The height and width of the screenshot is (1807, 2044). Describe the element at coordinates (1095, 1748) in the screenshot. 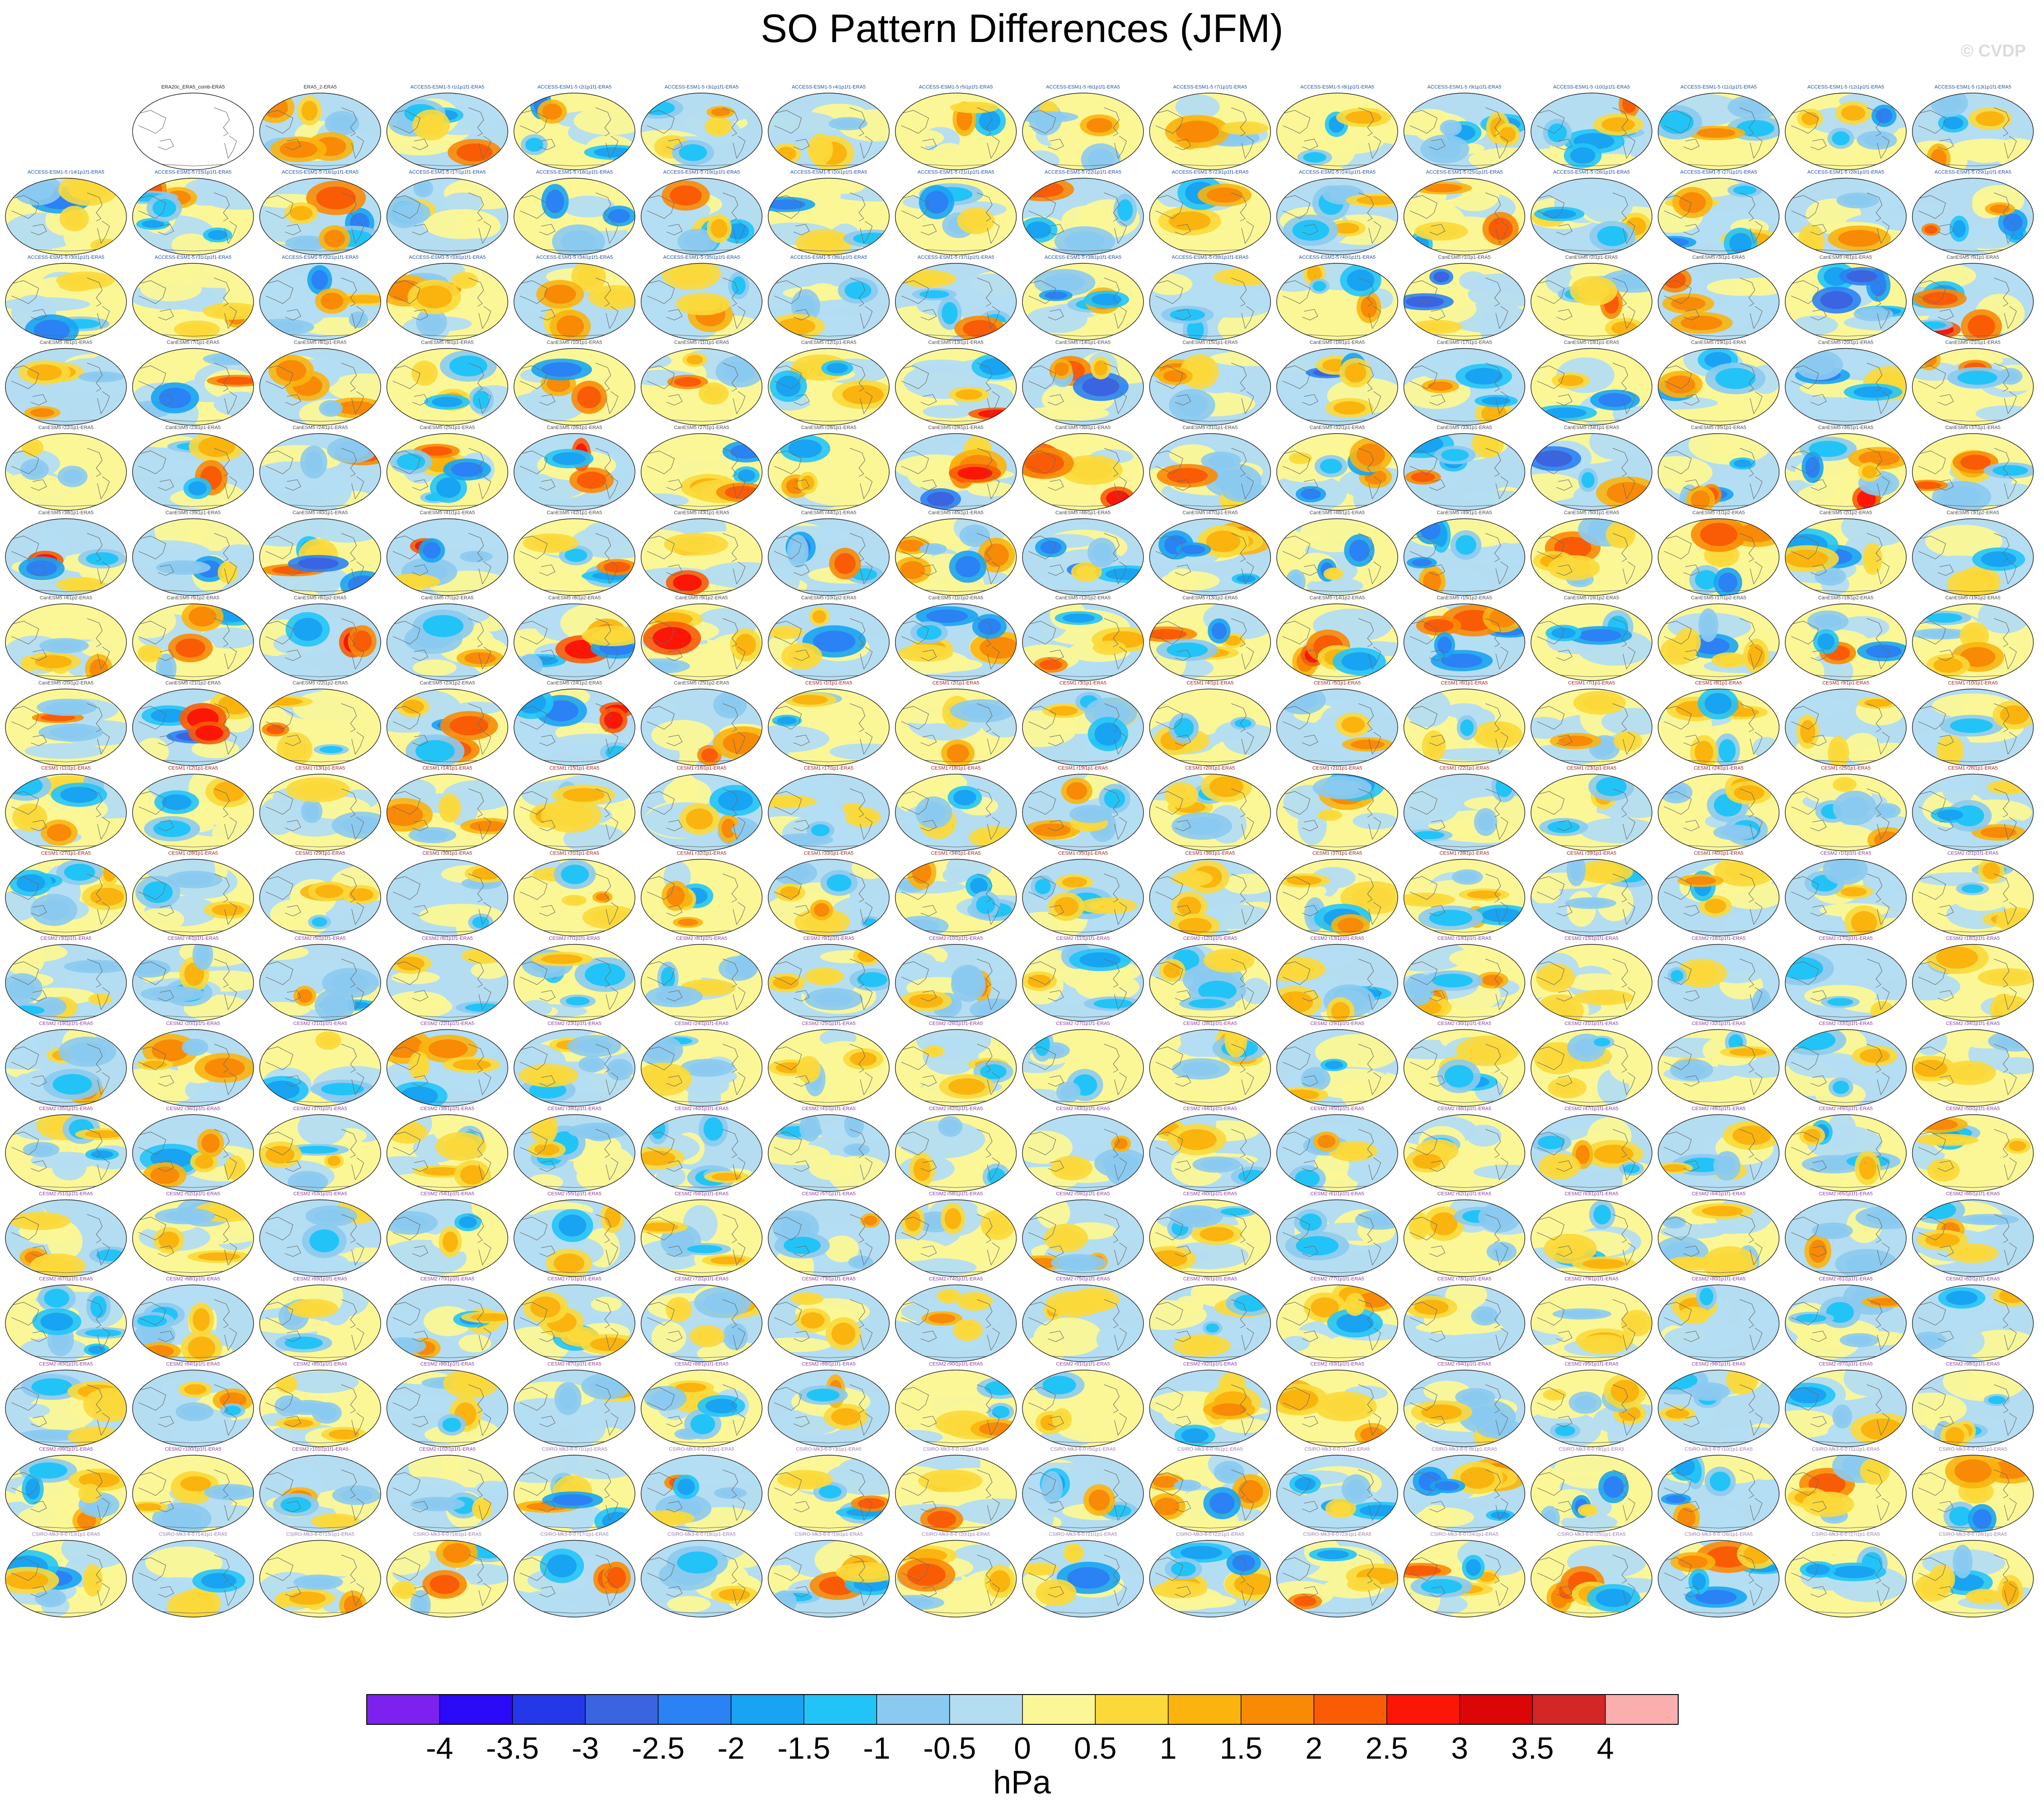

I see `colorbar-tick-label: 0.5` at that location.